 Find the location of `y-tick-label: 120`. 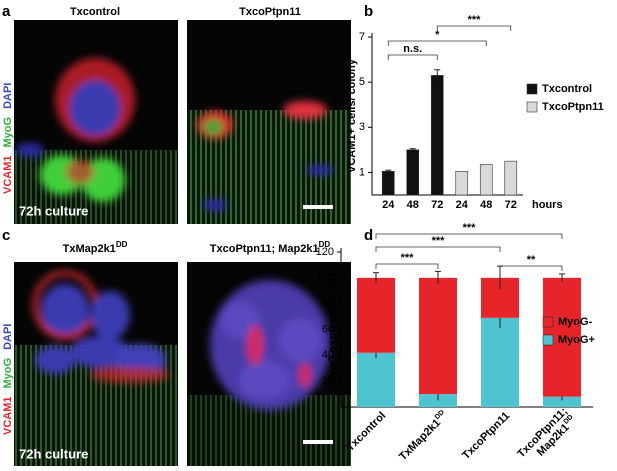

y-tick-label: 120 is located at coordinates (325, 252).